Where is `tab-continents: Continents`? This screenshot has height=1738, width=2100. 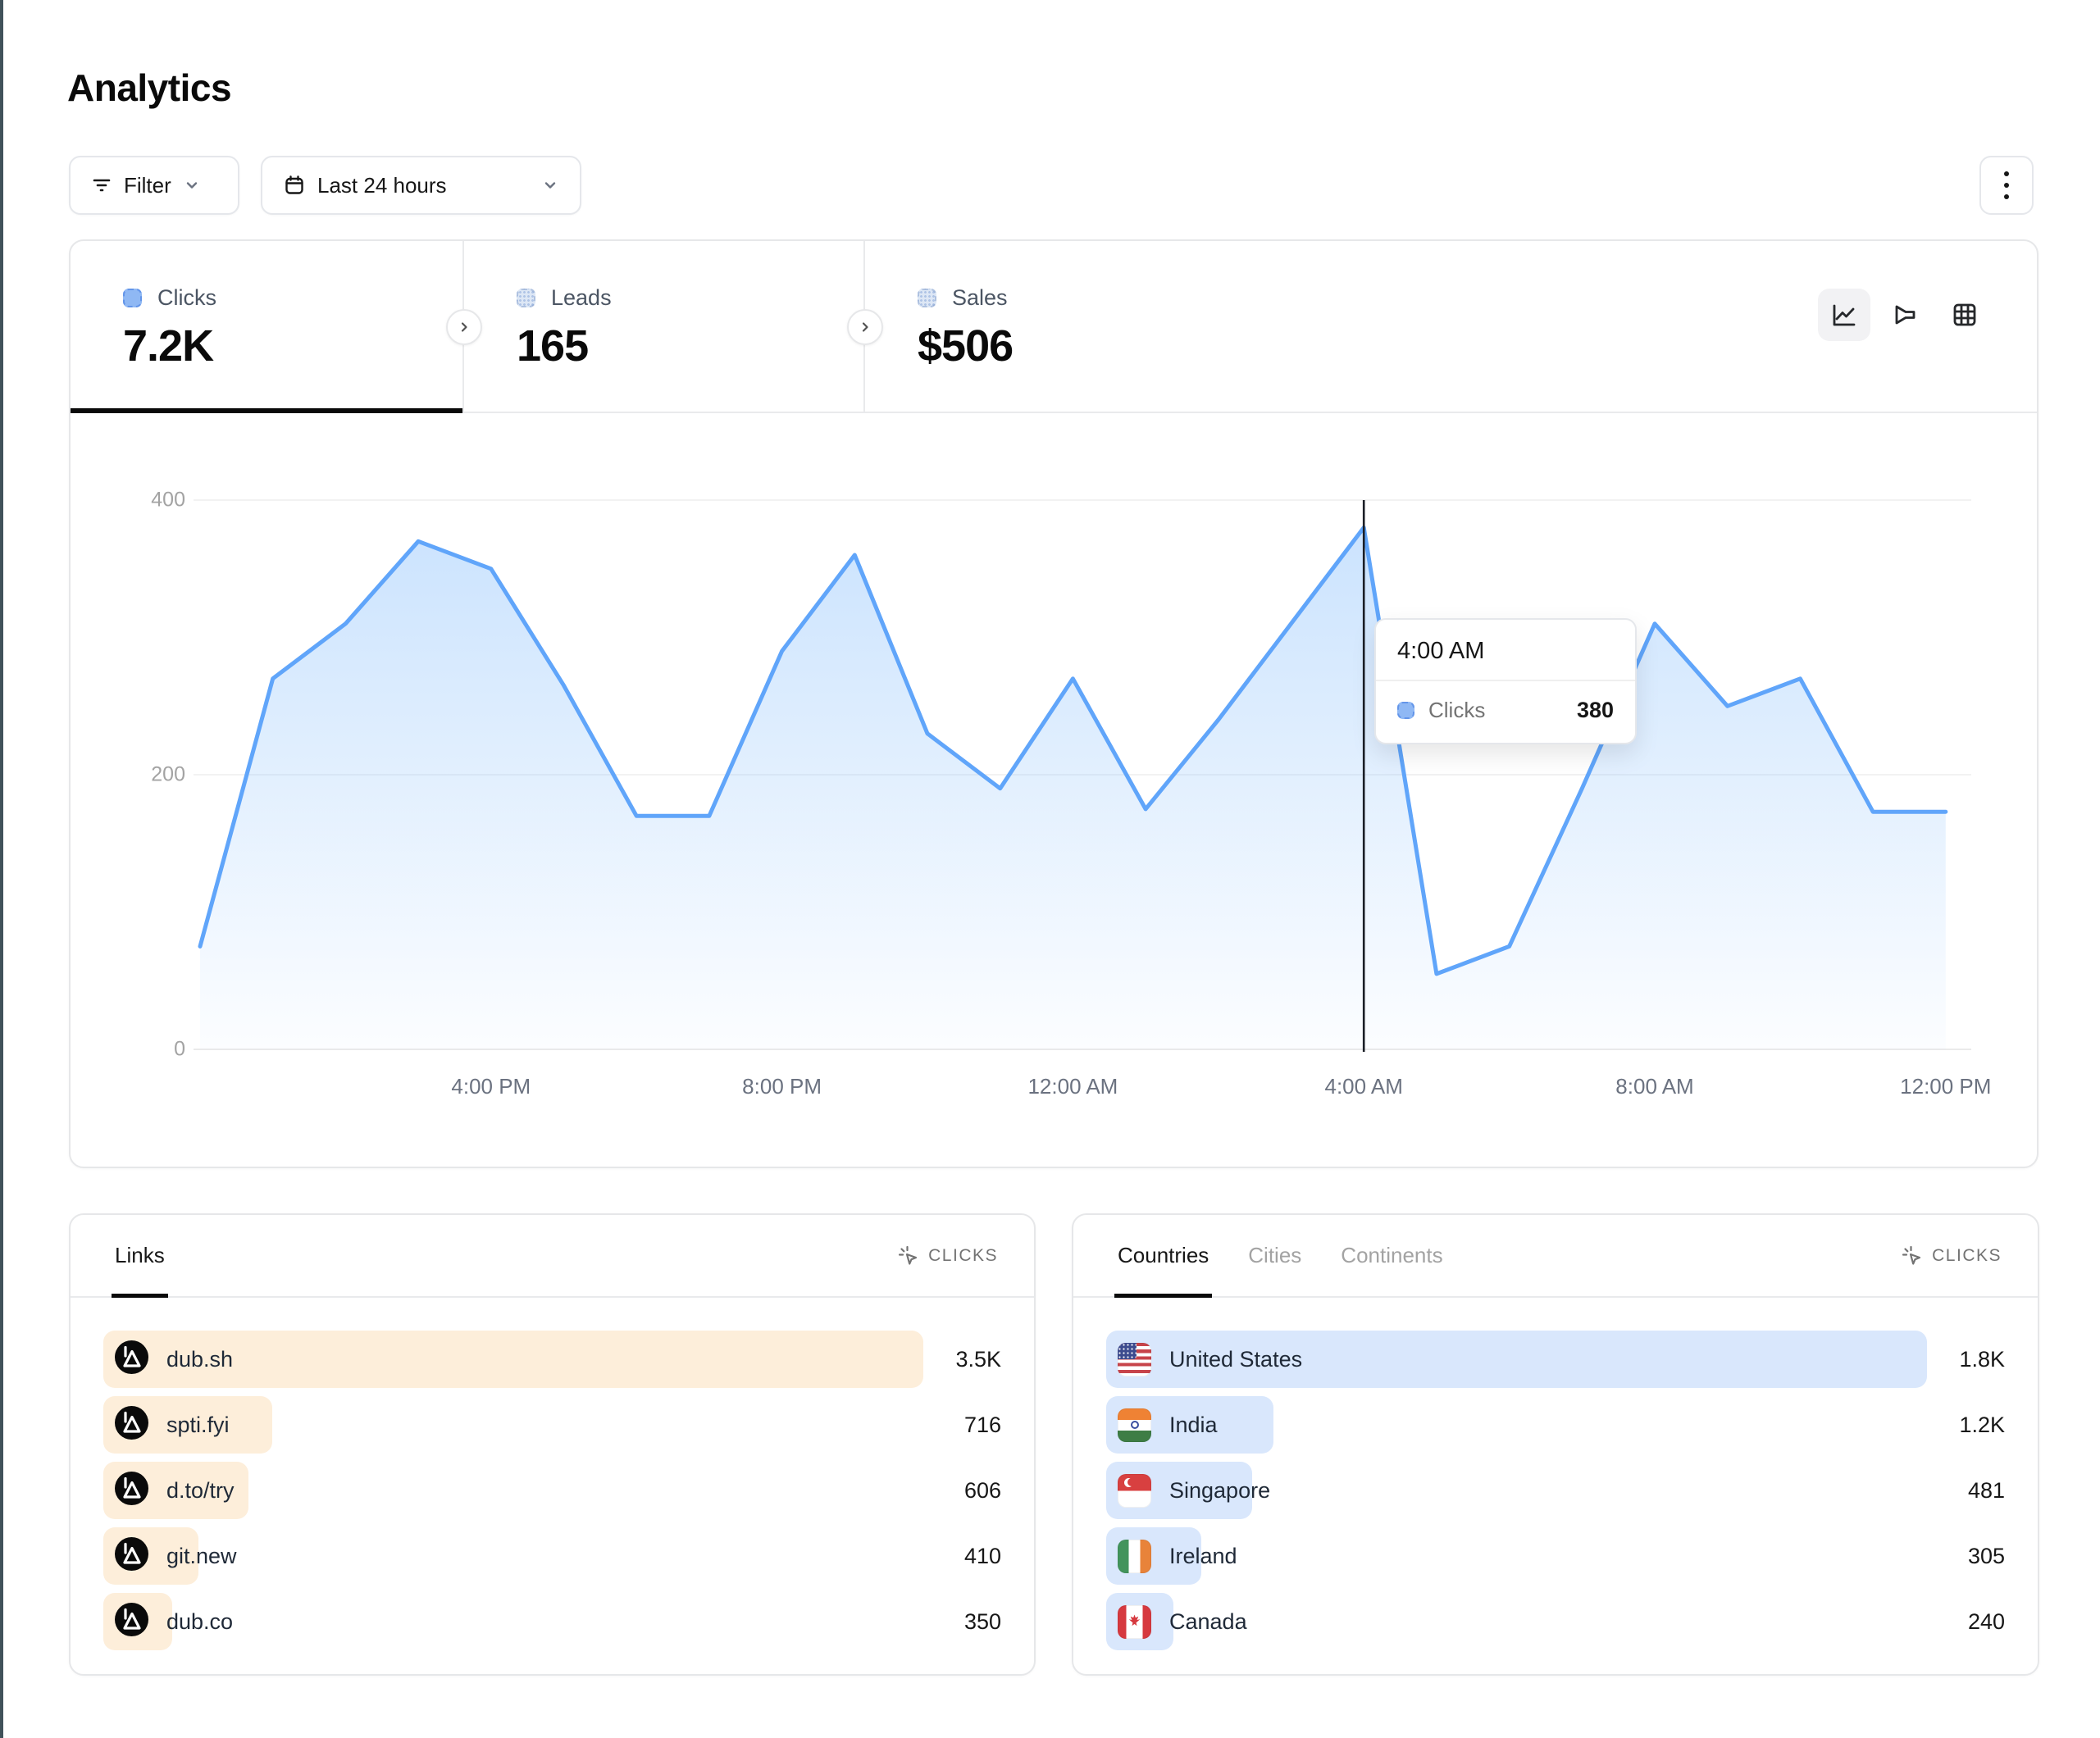
tab-continents: Continents is located at coordinates (1392, 1255).